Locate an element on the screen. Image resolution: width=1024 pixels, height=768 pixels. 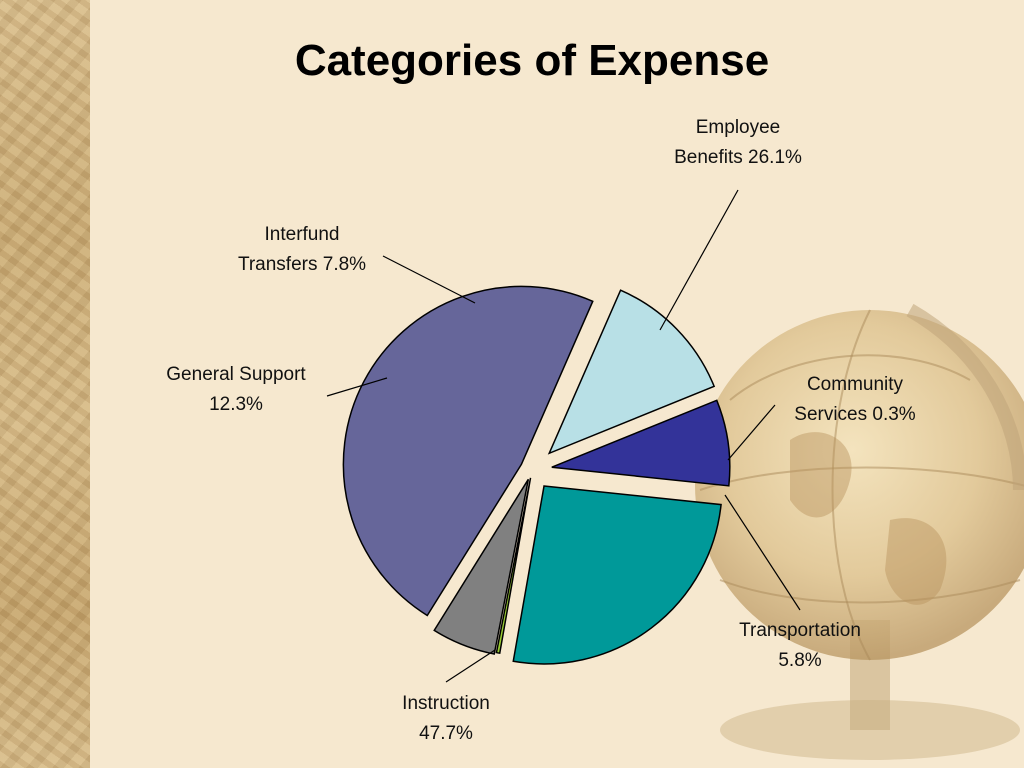
pie-slice-transportation is located at coordinates (481, 566).